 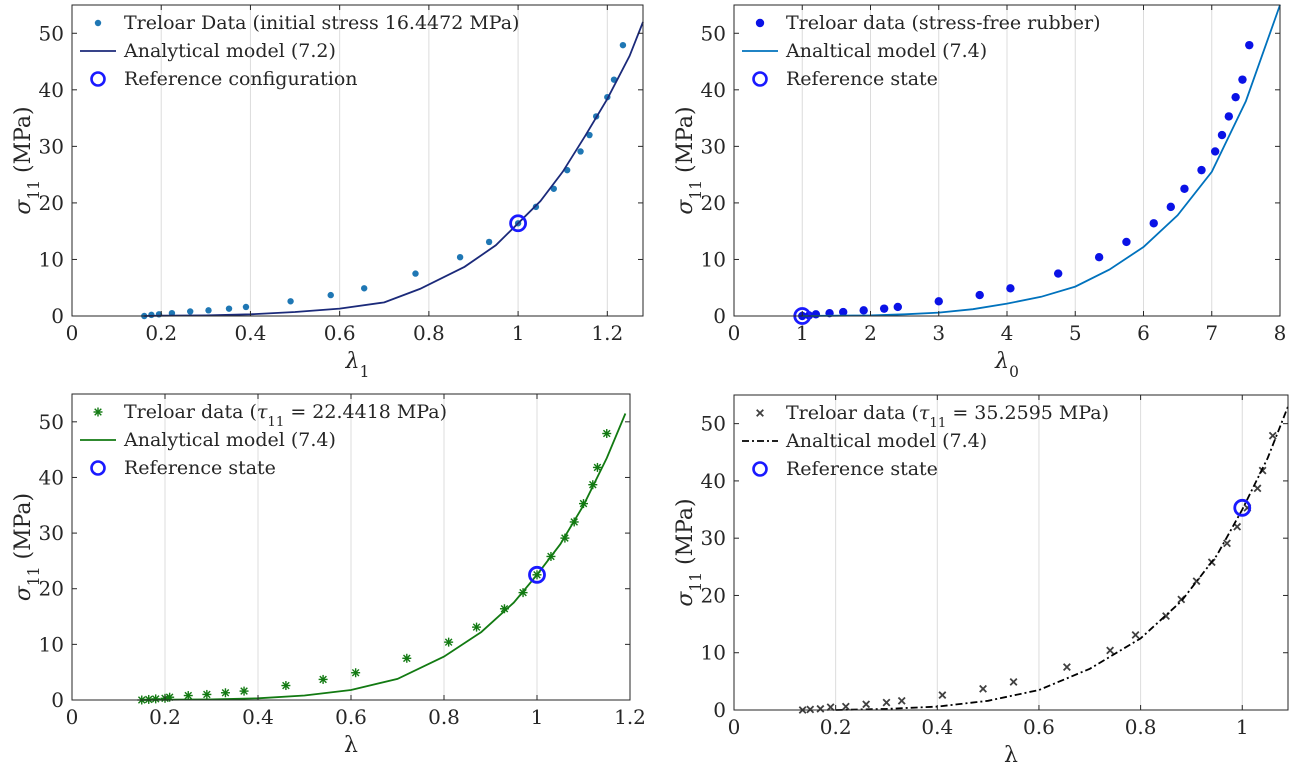 I want to click on legend-label: Treloar data (stress-free rubber), so click(x=943, y=23).